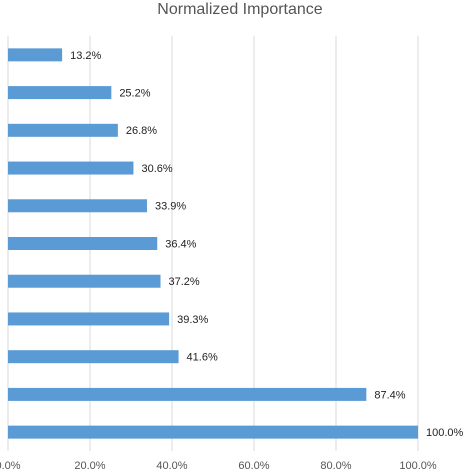 The height and width of the screenshot is (474, 474). What do you see at coordinates (85, 56) in the screenshot?
I see `value-label: 13.2%` at bounding box center [85, 56].